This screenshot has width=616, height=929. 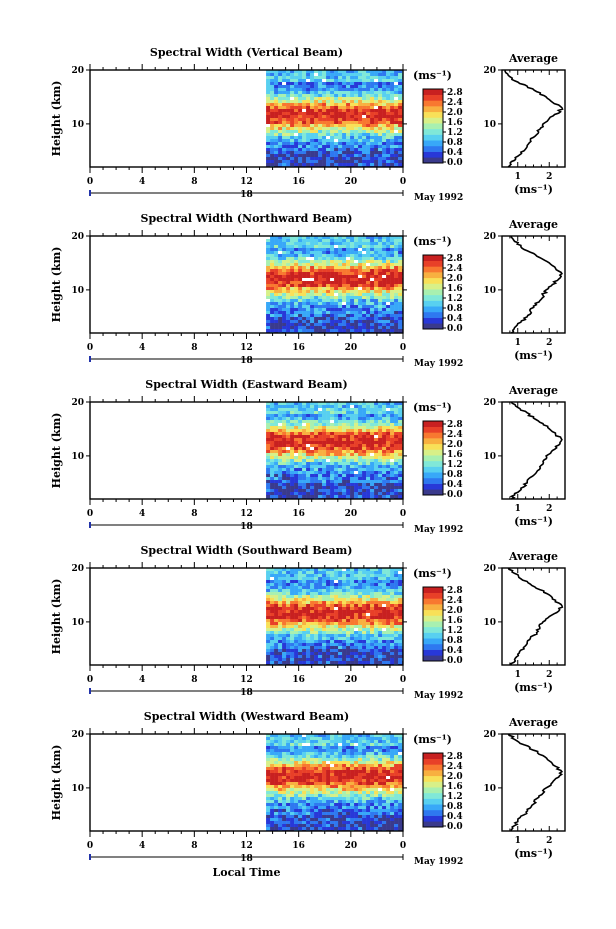 What do you see at coordinates (246, 384) in the screenshot?
I see `panel-title: Spectral Width (Eastward Beam)` at bounding box center [246, 384].